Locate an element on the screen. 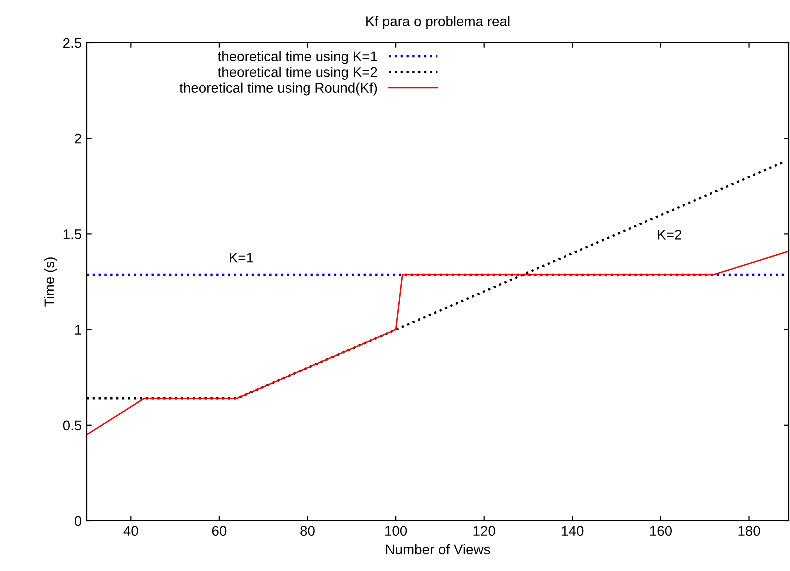 Image resolution: width=790 pixels, height=571 pixels. y-tick-label: 2.5 is located at coordinates (73, 43).